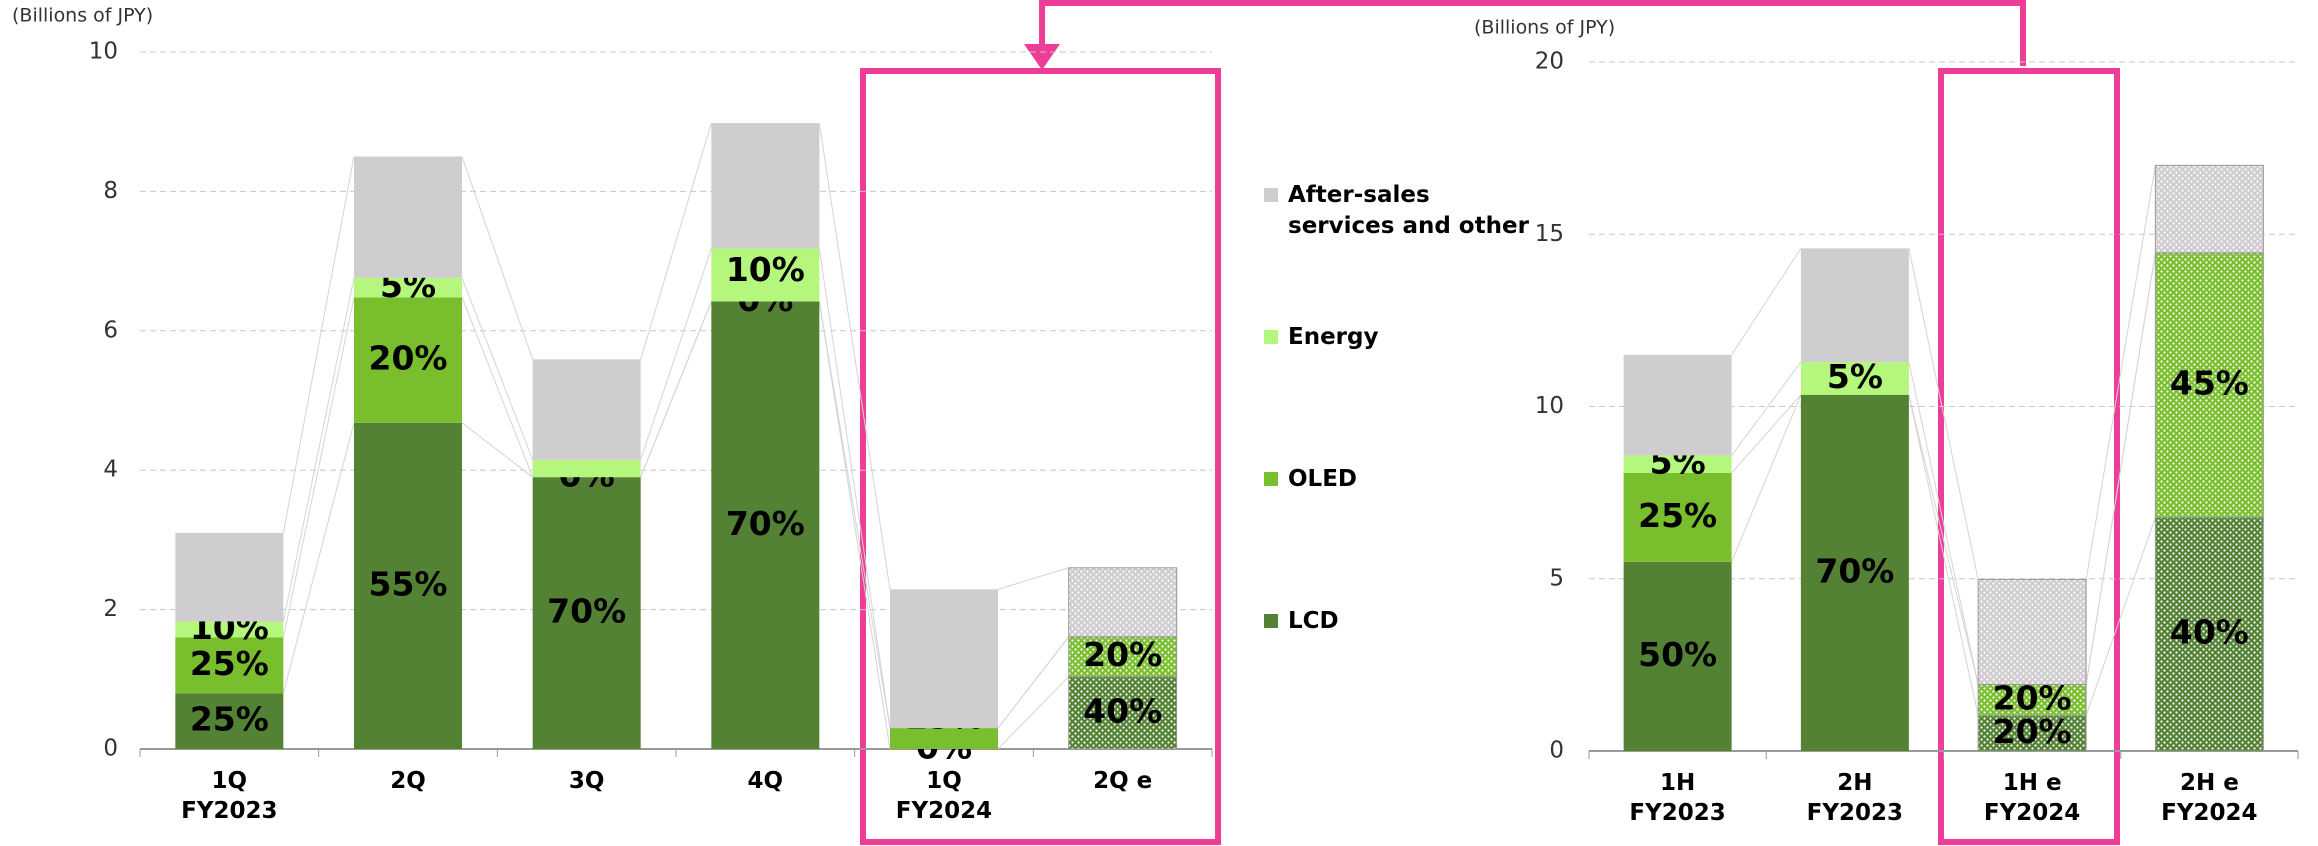 The height and width of the screenshot is (846, 2318). Describe the element at coordinates (408, 781) in the screenshot. I see `label: 2Q` at that location.